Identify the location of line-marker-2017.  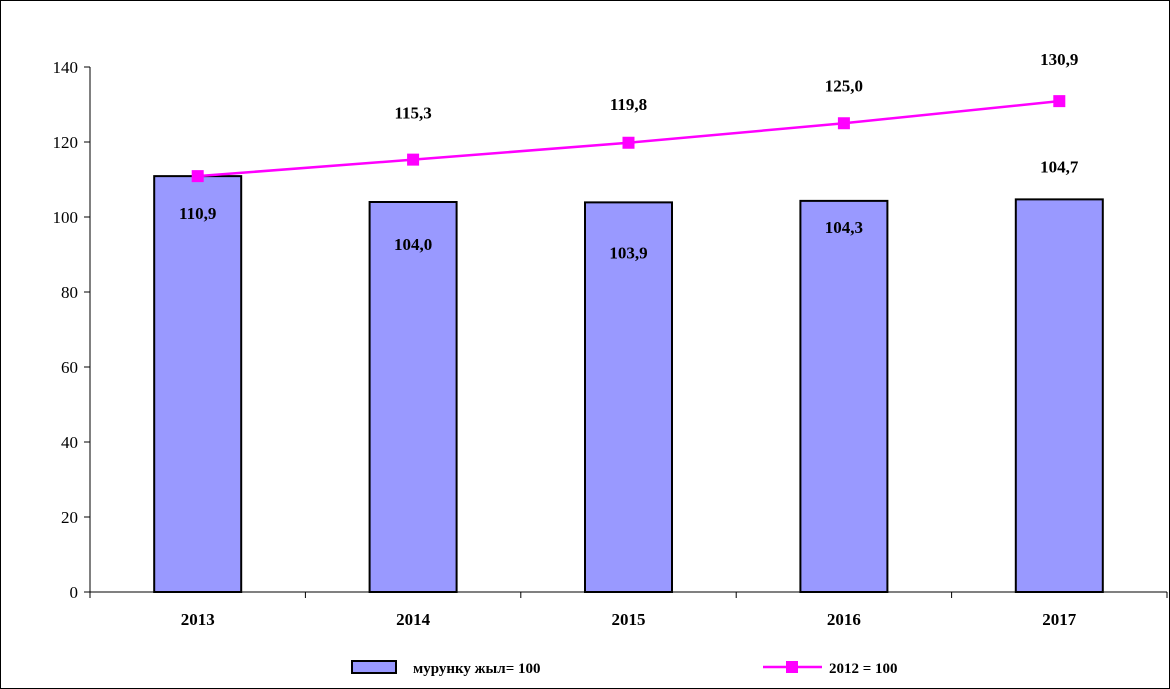
(1059, 101).